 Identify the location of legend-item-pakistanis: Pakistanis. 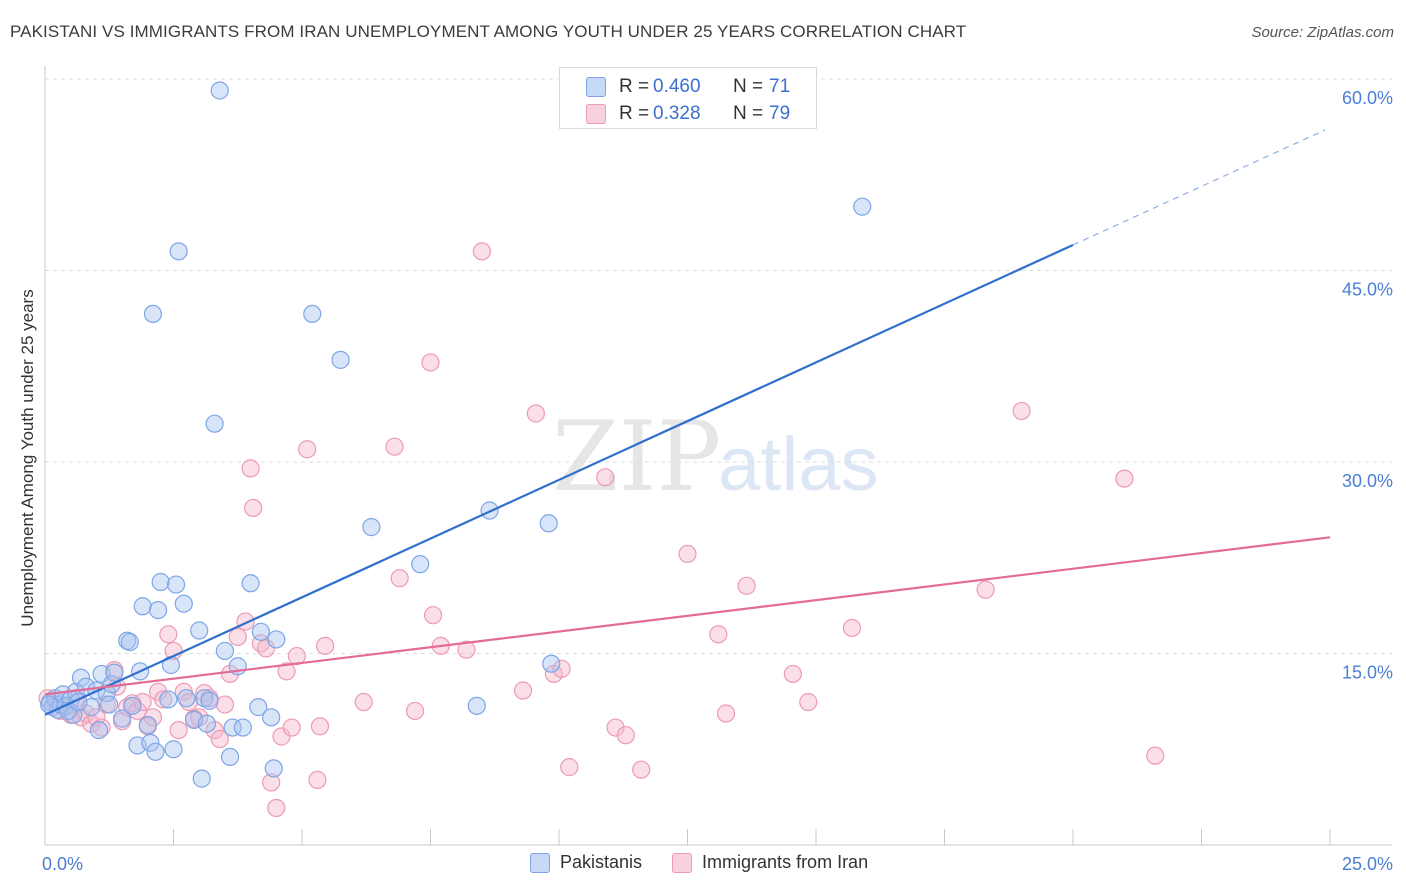
(586, 862).